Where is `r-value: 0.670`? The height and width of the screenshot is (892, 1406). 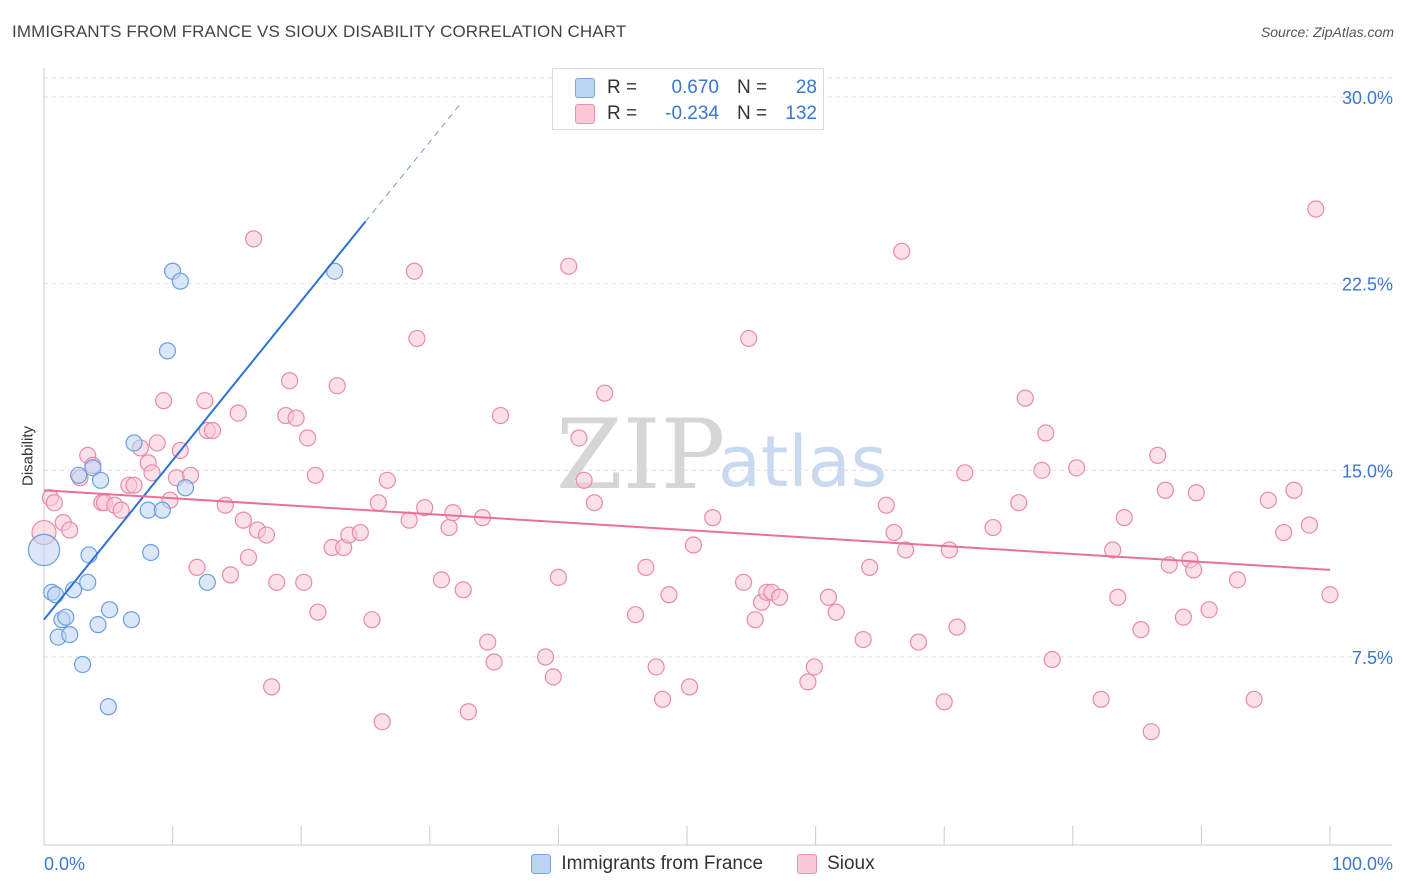
r-value: 0.670 is located at coordinates (695, 87).